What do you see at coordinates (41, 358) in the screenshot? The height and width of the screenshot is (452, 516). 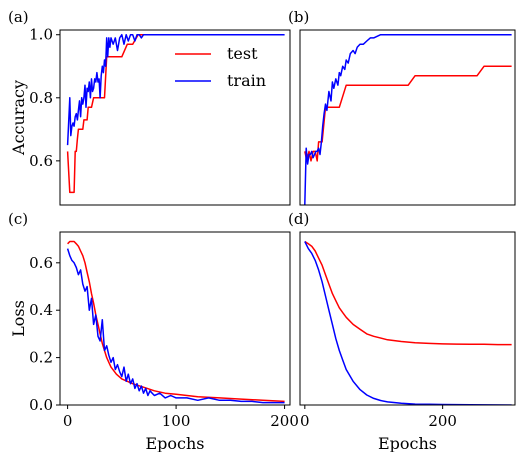 I see `y-tick-label: 0.2` at bounding box center [41, 358].